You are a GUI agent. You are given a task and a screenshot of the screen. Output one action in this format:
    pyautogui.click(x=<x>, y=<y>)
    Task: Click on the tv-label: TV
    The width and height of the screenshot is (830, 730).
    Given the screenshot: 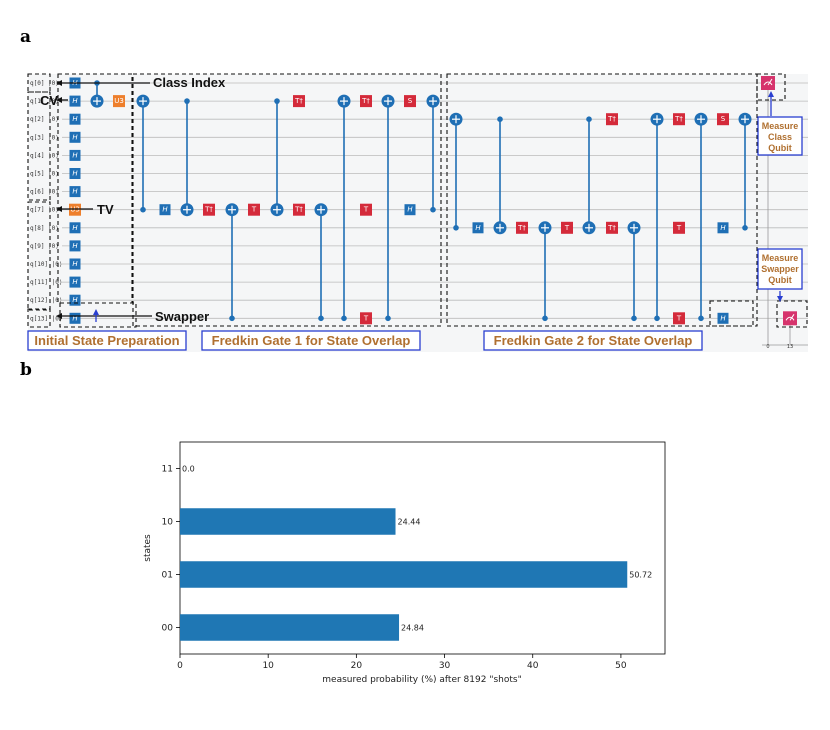 What is the action you would take?
    pyautogui.click(x=105, y=209)
    